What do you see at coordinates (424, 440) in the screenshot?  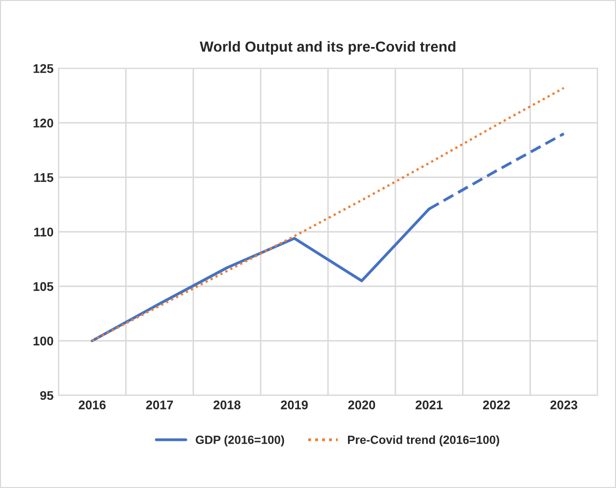 I see `legend-label: Pre-Covid trend (2016=100)` at bounding box center [424, 440].